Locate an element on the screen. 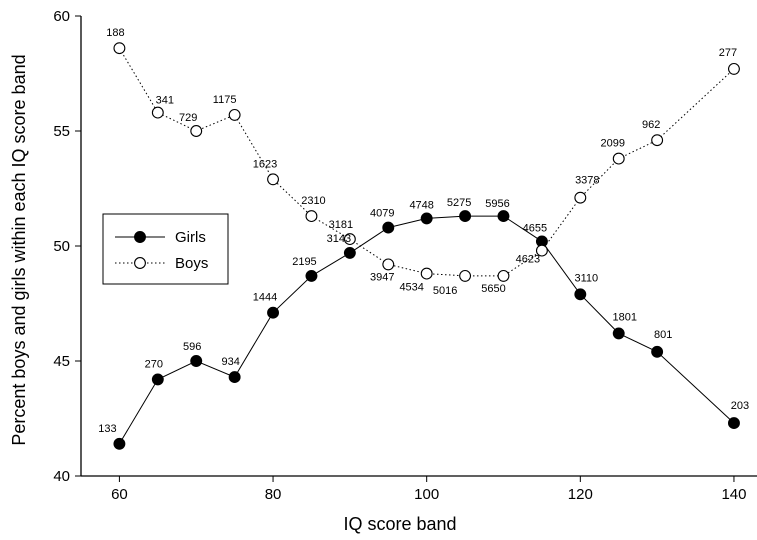 The height and width of the screenshot is (540, 757). x-tick-label: 100 is located at coordinates (426, 494).